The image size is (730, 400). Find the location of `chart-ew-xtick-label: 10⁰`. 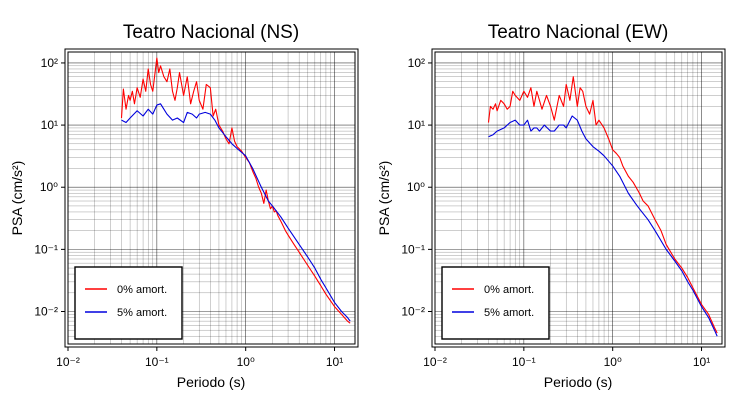

chart-ew-xtick-label: 10⁰ is located at coordinates (613, 362).